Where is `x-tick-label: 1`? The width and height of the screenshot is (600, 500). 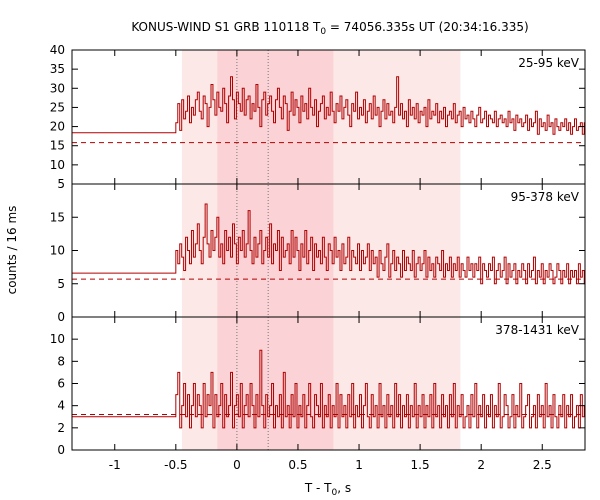 x-tick-label: 1 is located at coordinates (359, 465).